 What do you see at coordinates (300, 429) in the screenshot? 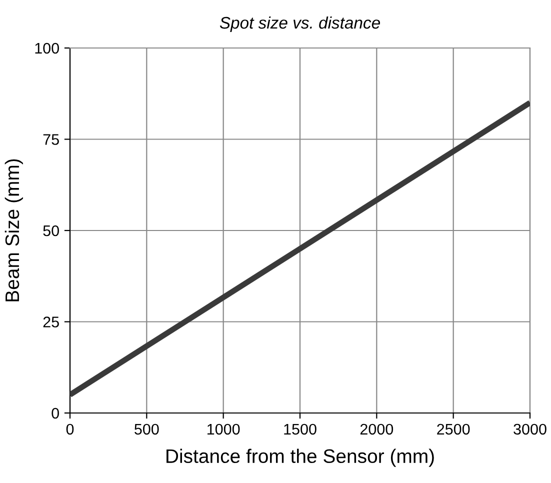
I see `x-tick-label: 1500` at bounding box center [300, 429].